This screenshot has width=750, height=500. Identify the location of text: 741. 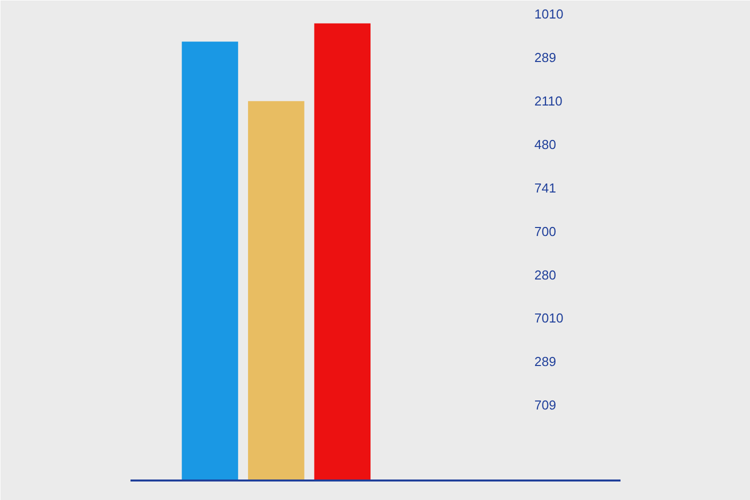
(545, 188).